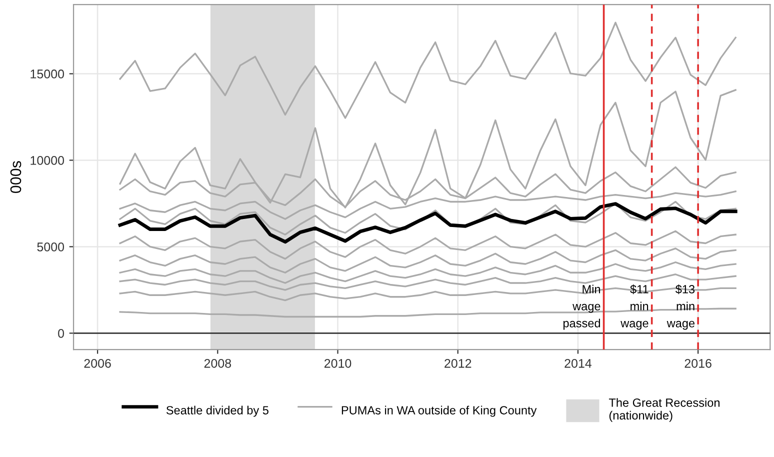  Describe the element at coordinates (578, 363) in the screenshot. I see `x-tick-label: 2014` at that location.